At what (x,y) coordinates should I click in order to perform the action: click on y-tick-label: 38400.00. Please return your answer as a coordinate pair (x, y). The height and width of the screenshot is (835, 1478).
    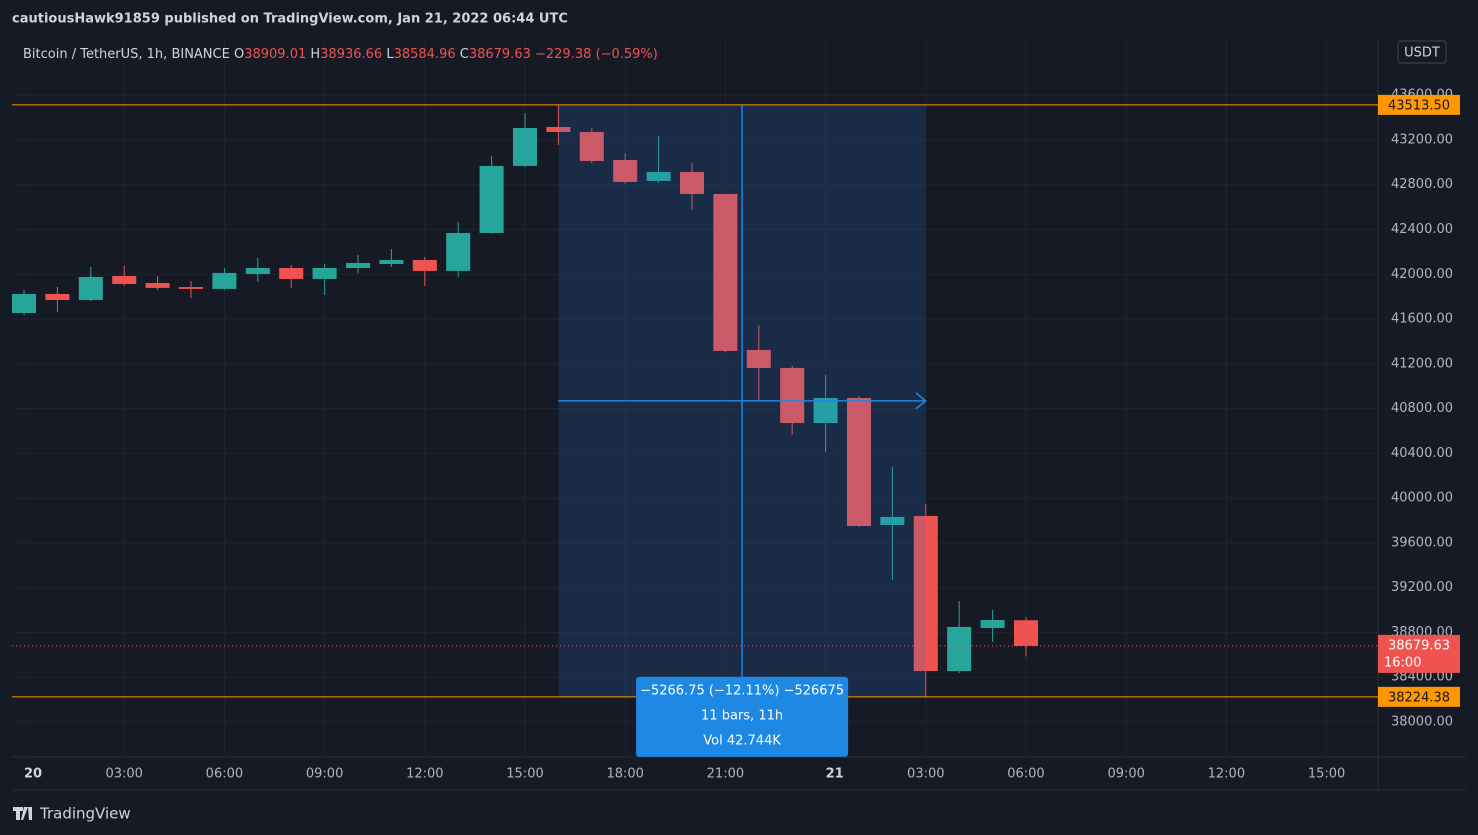
    Looking at the image, I should click on (1422, 677).